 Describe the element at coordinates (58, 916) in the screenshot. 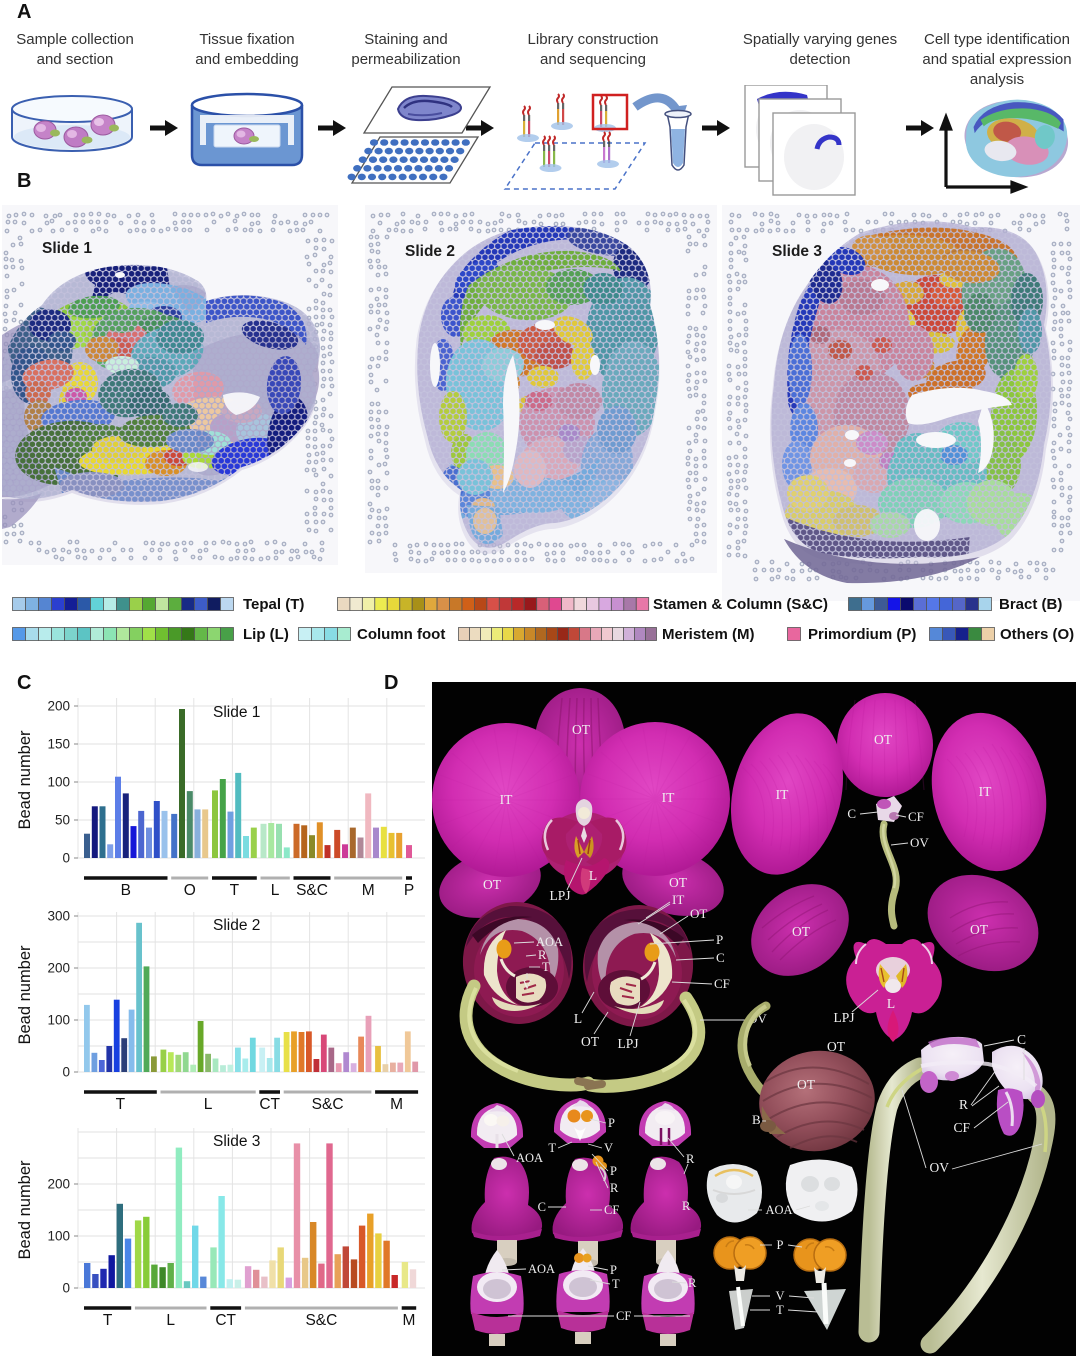

I see `svg-text: 300` at that location.